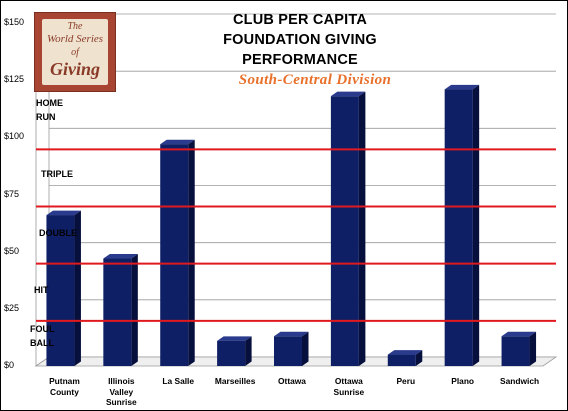 The height and width of the screenshot is (411, 568). I want to click on logo-badge: The World Series of Giving, so click(75, 52).